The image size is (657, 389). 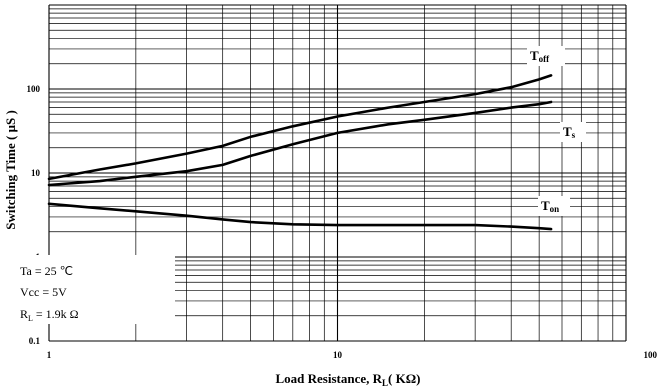 What do you see at coordinates (49, 355) in the screenshot?
I see `x-tick-label: 1` at bounding box center [49, 355].